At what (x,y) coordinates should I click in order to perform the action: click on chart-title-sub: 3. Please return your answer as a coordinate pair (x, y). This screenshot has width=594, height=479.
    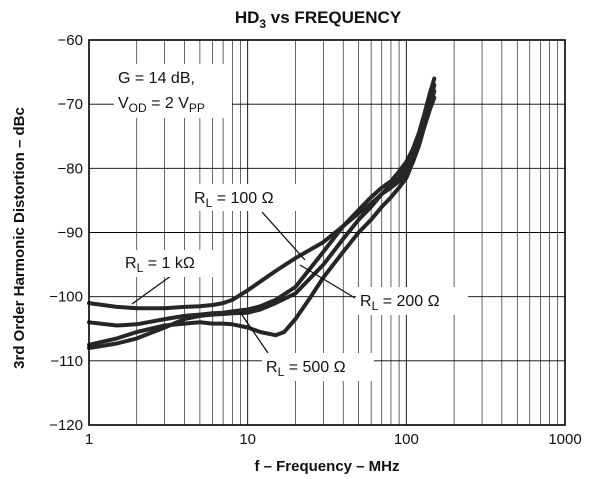
    Looking at the image, I should click on (262, 24).